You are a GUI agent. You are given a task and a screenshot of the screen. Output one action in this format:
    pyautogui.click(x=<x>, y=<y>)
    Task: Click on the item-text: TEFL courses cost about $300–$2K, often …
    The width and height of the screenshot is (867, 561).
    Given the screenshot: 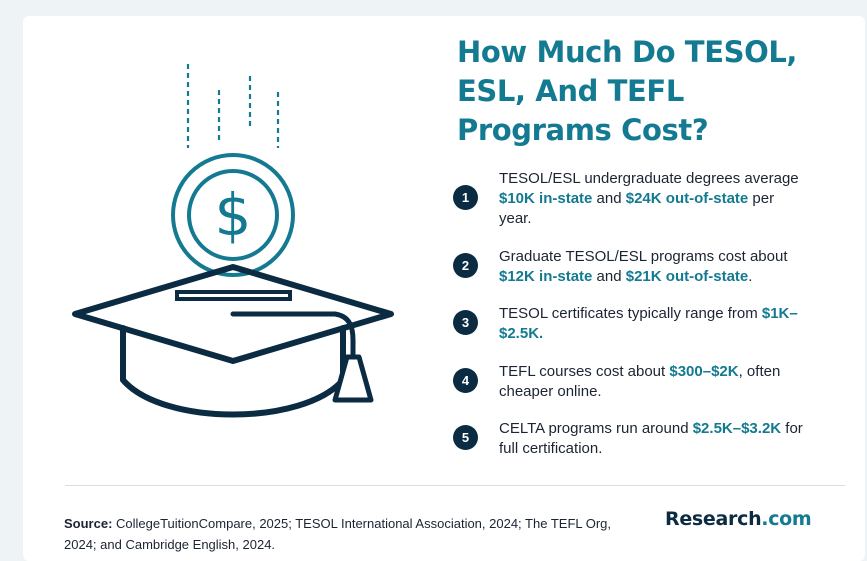 What is the action you would take?
    pyautogui.click(x=640, y=381)
    